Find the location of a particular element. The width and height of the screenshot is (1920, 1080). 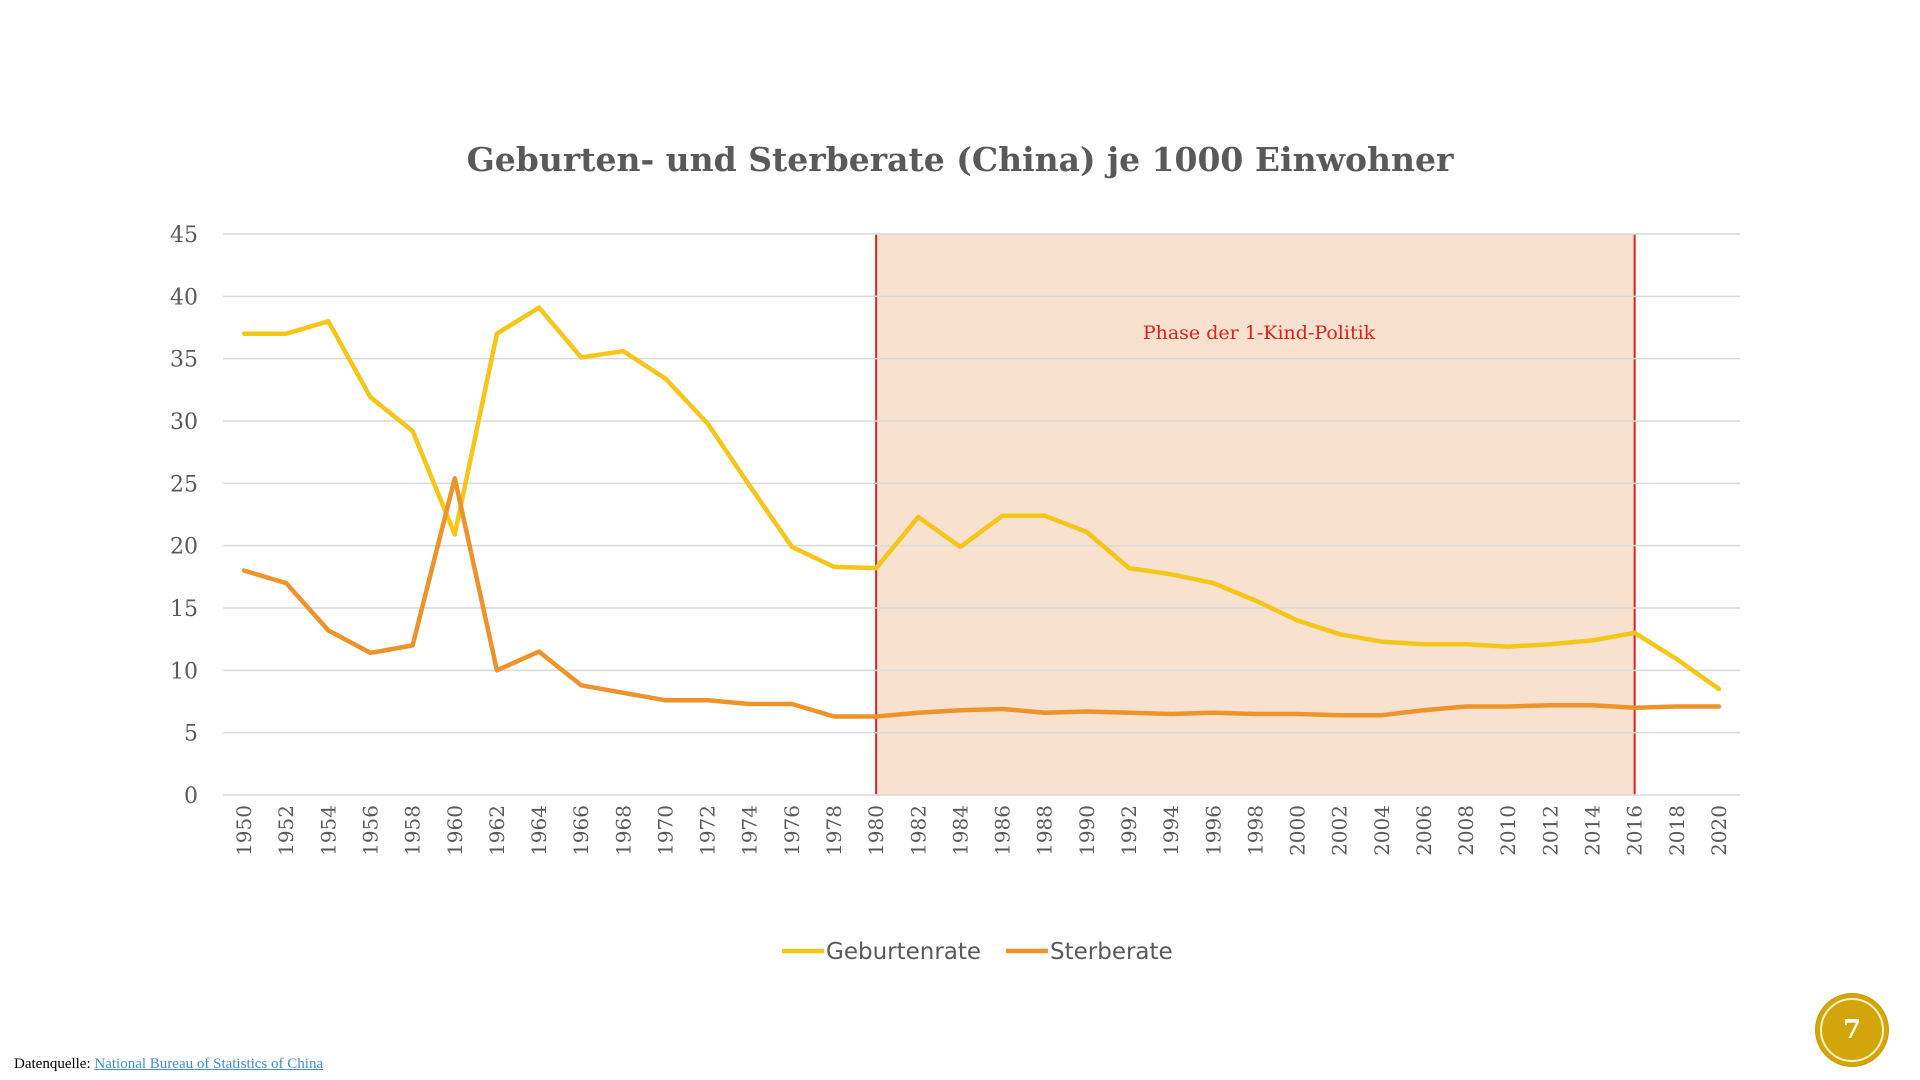

x-tick-label: 1968 is located at coordinates (623, 830).